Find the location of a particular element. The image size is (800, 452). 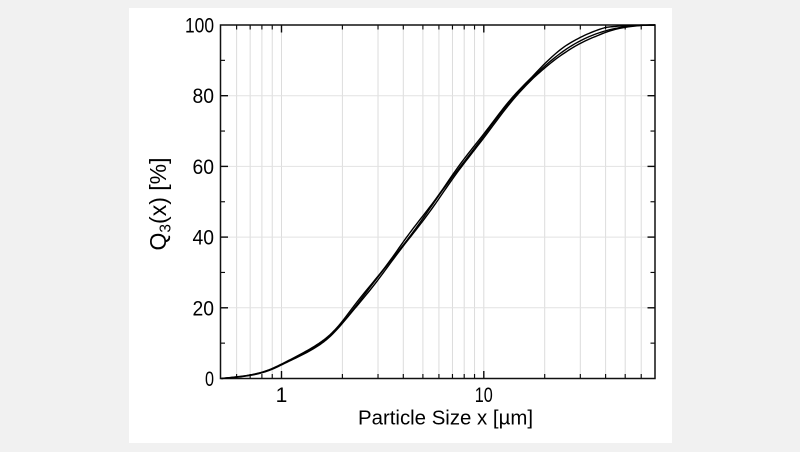

svg-text: 1 is located at coordinates (282, 395).